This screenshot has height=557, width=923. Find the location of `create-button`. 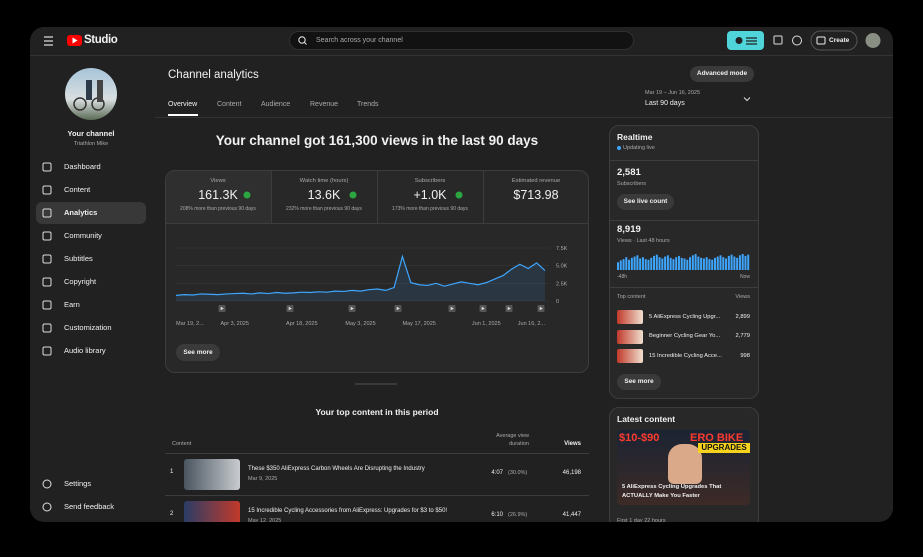

create-button is located at coordinates (834, 40).